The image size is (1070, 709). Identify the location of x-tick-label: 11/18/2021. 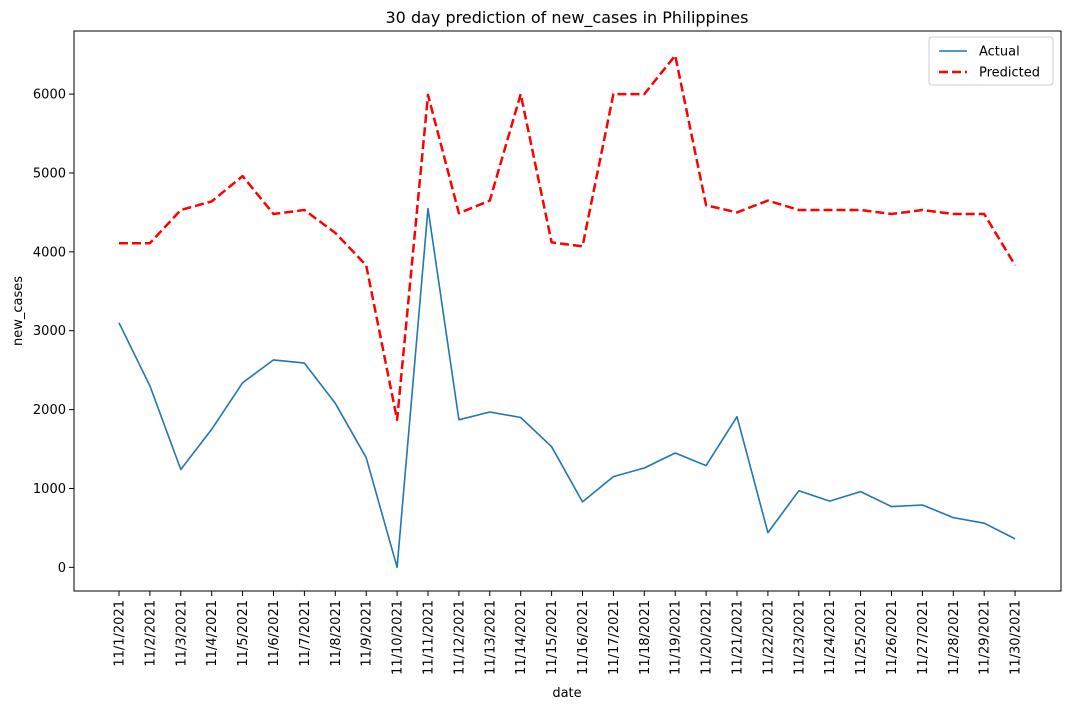
(645, 637).